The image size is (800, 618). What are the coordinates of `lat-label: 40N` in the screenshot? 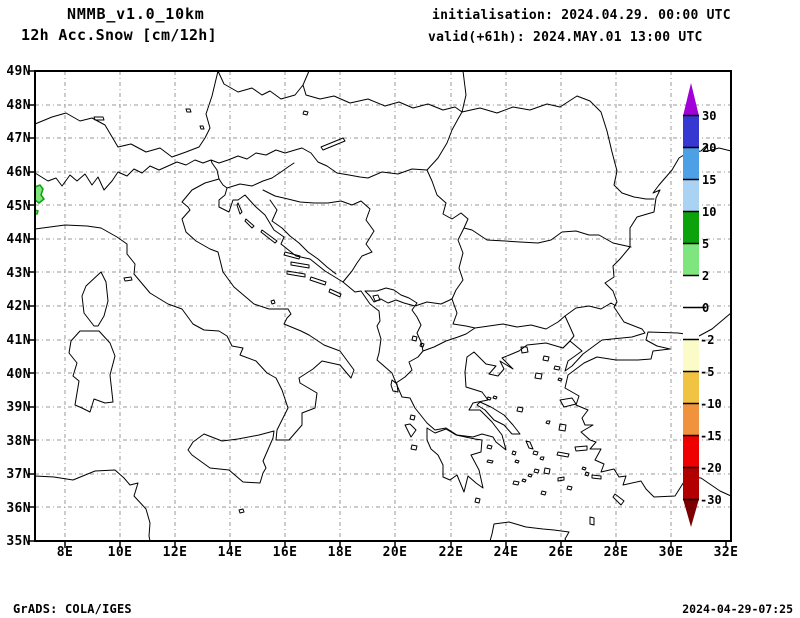 It's located at (18, 374).